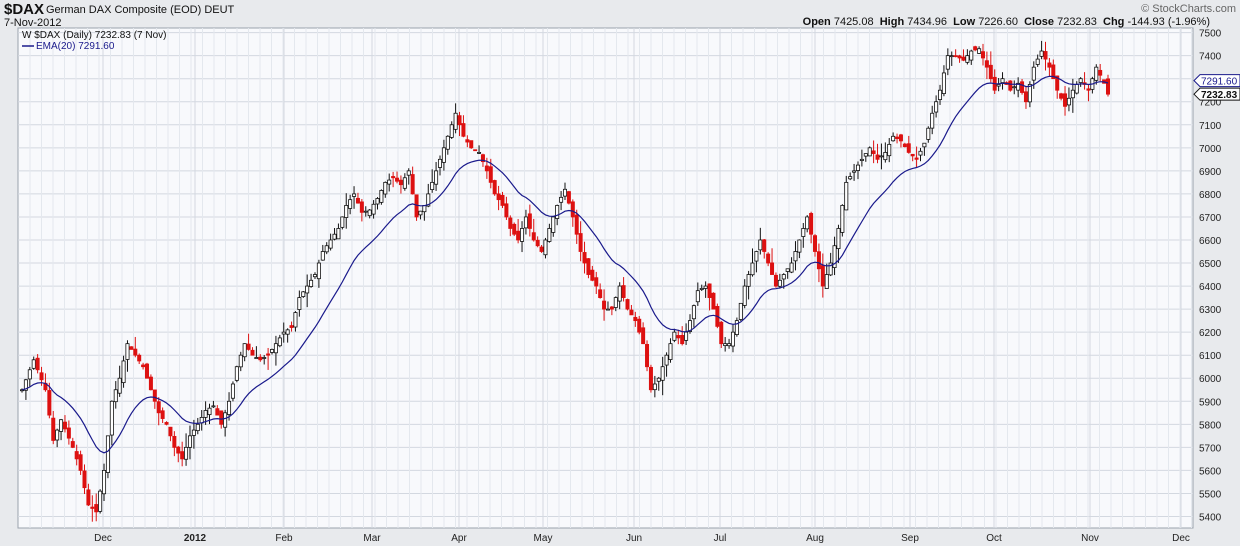 The width and height of the screenshot is (1240, 546). I want to click on x-tick-label: Oct, so click(994, 538).